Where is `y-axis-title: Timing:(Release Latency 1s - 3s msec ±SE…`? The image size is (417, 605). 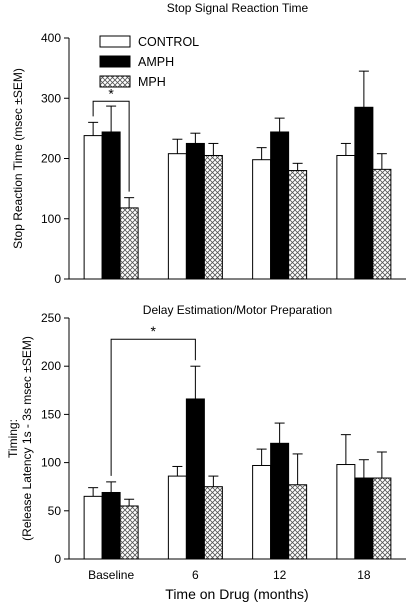
y-axis-title: Timing:(Release Latency 1s - 3s msec ±SE… is located at coordinates (20, 438).